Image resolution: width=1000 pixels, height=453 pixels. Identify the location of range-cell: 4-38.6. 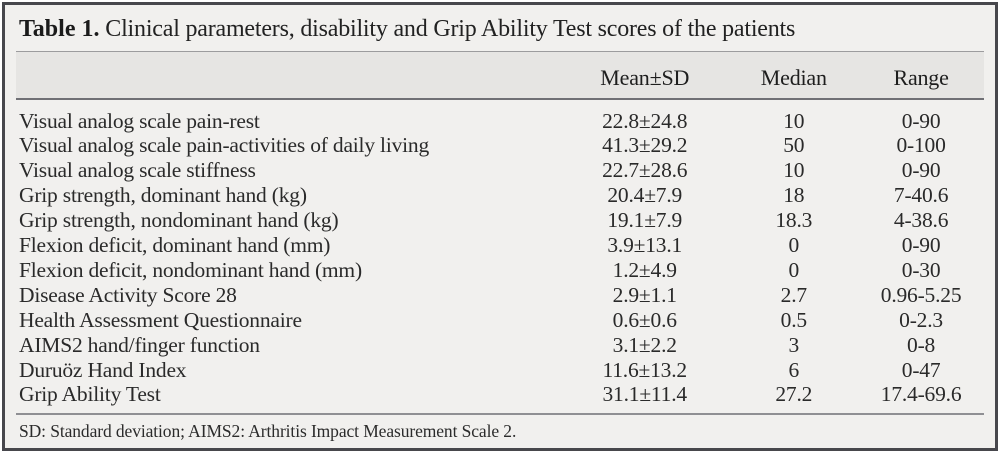
(921, 220).